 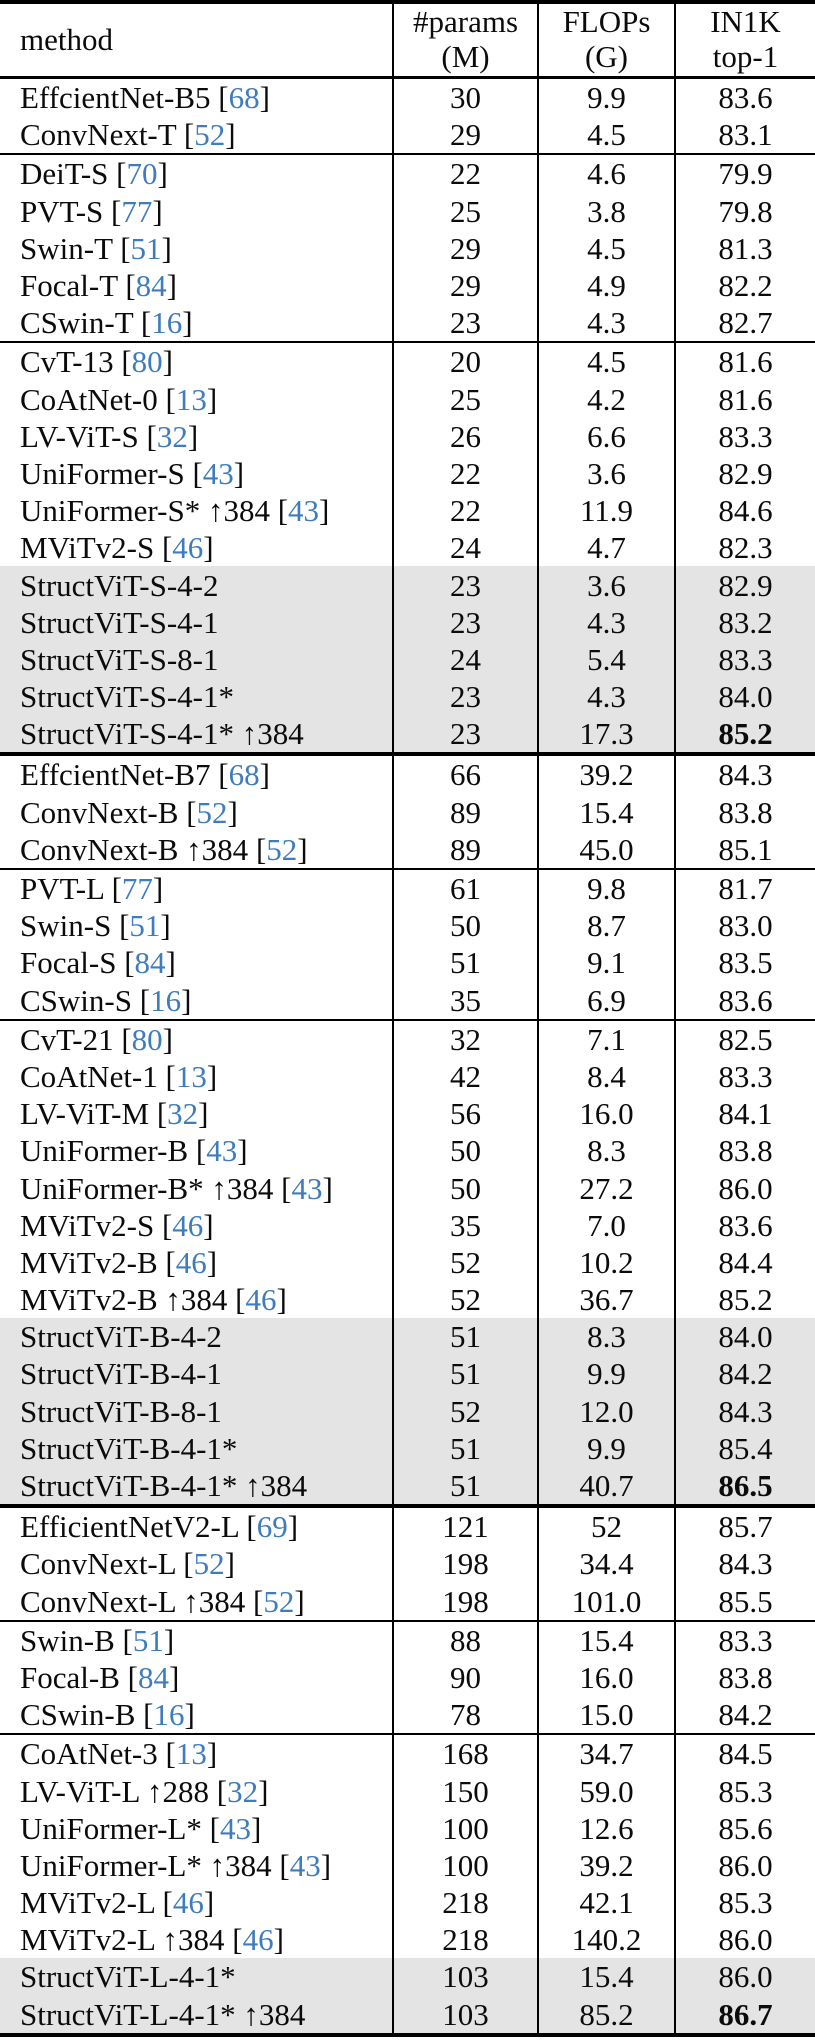 I want to click on flops-cell: 8.3, so click(x=606, y=1337).